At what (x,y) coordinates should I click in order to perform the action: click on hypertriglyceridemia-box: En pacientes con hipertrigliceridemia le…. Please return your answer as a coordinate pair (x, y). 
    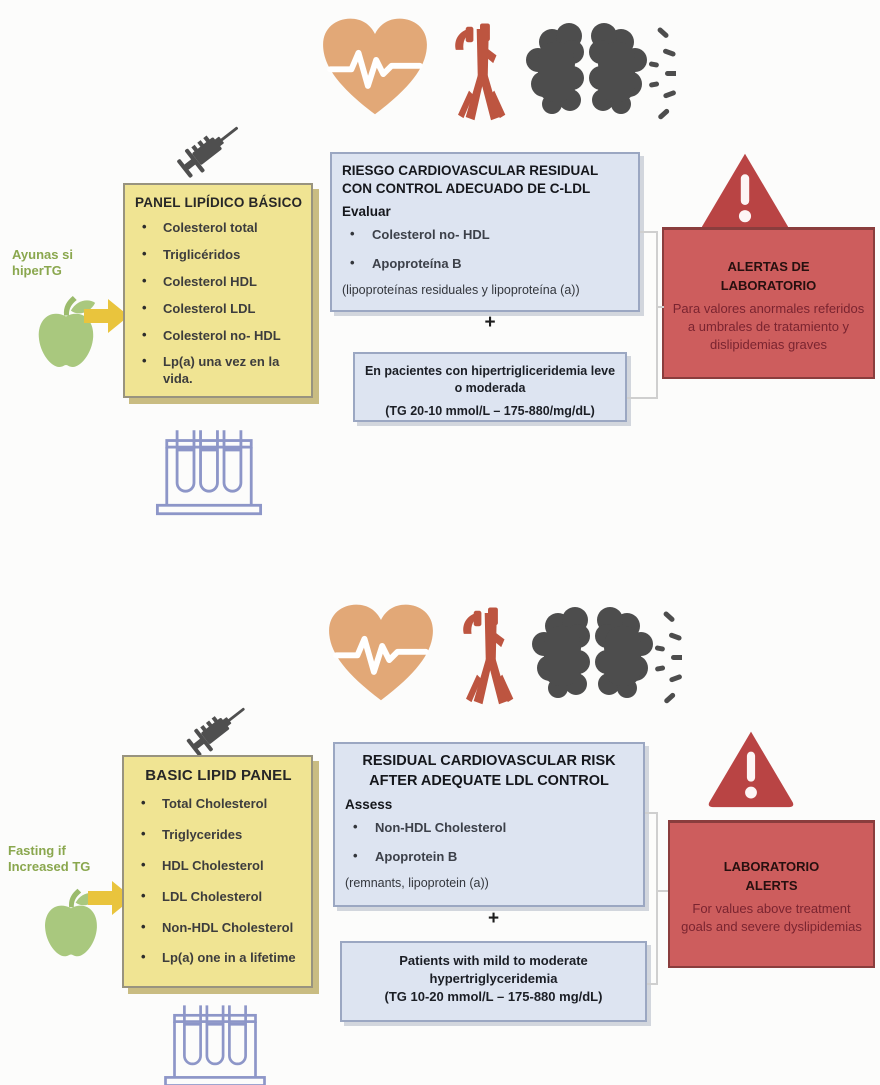
    Looking at the image, I should click on (490, 387).